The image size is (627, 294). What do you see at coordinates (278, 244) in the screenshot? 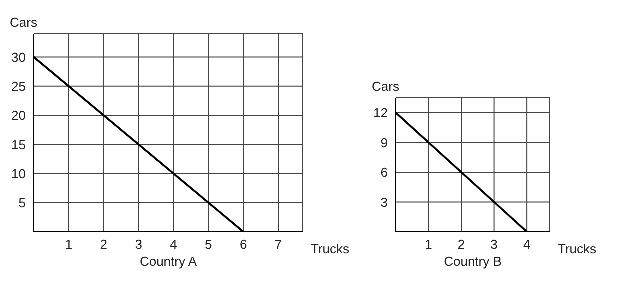
I see `x-tick-label: 7` at bounding box center [278, 244].